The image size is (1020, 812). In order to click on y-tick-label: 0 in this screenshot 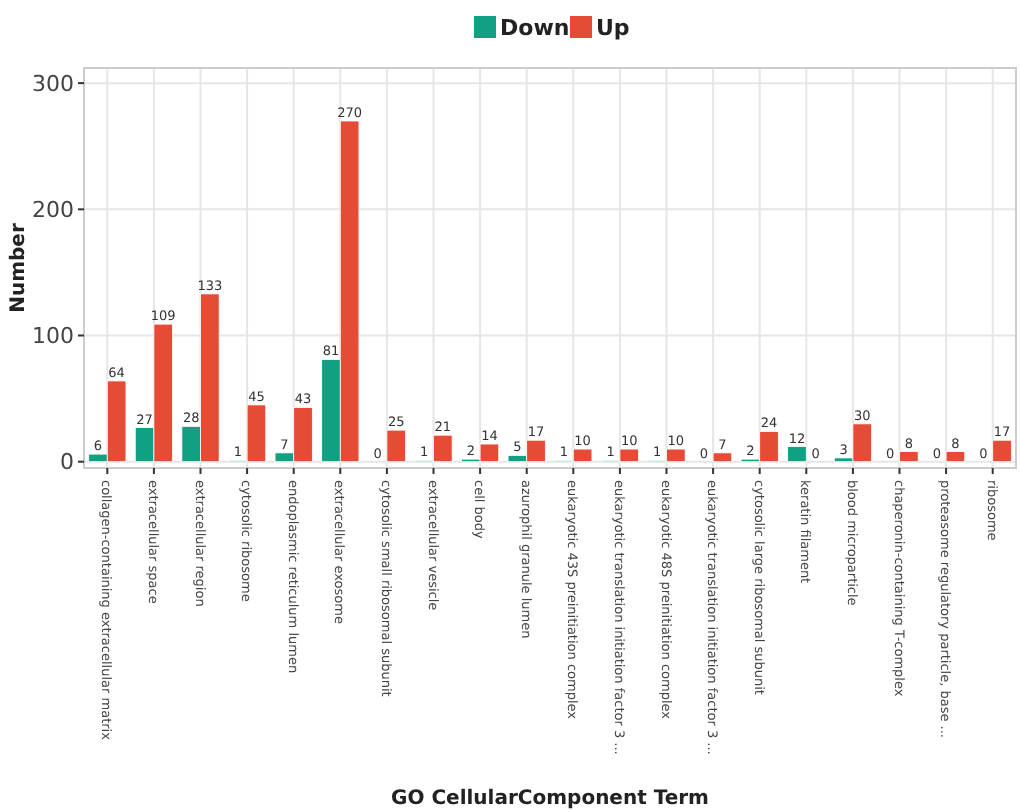, I will do `click(67, 462)`.